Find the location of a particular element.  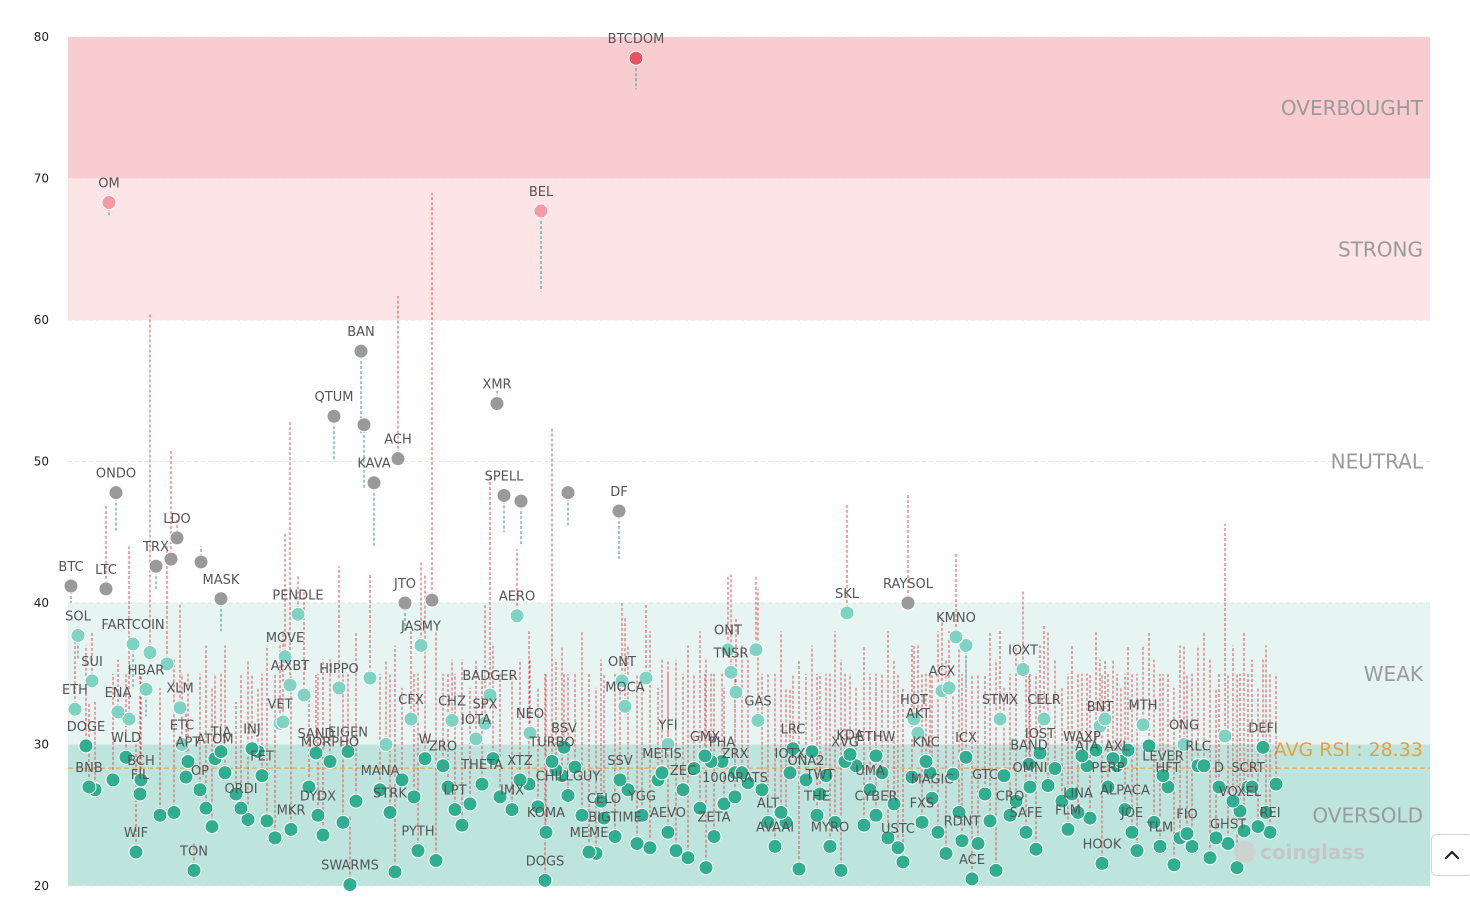

point-joe is located at coordinates (1132, 832).